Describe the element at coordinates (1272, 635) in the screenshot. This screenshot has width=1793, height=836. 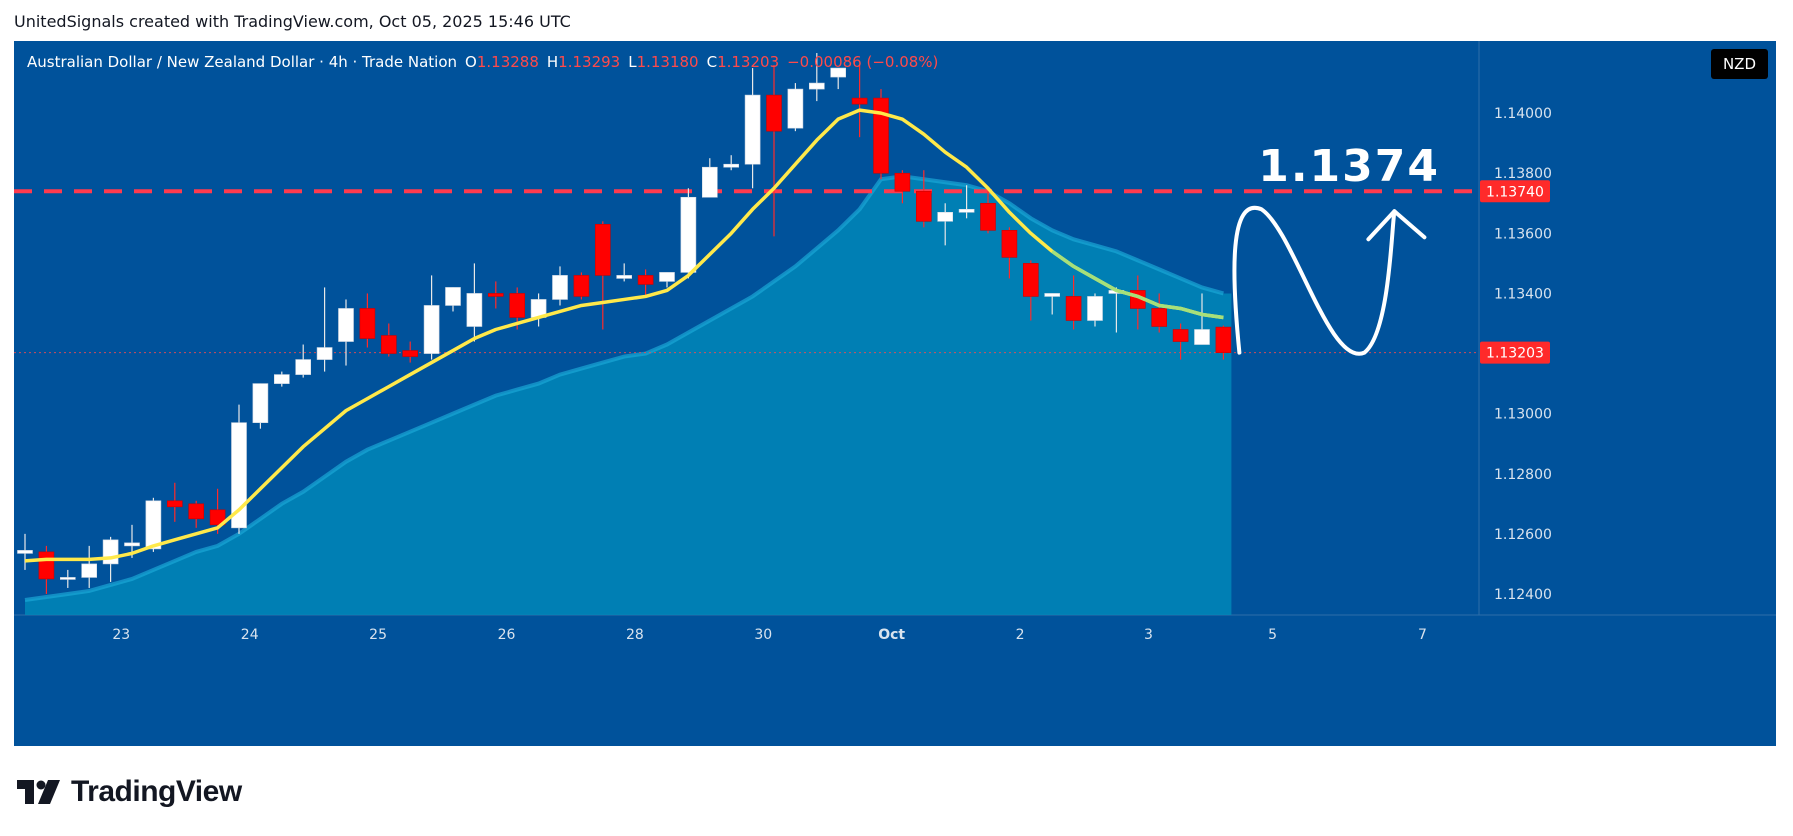
I see `x-tick-label: 5` at that location.